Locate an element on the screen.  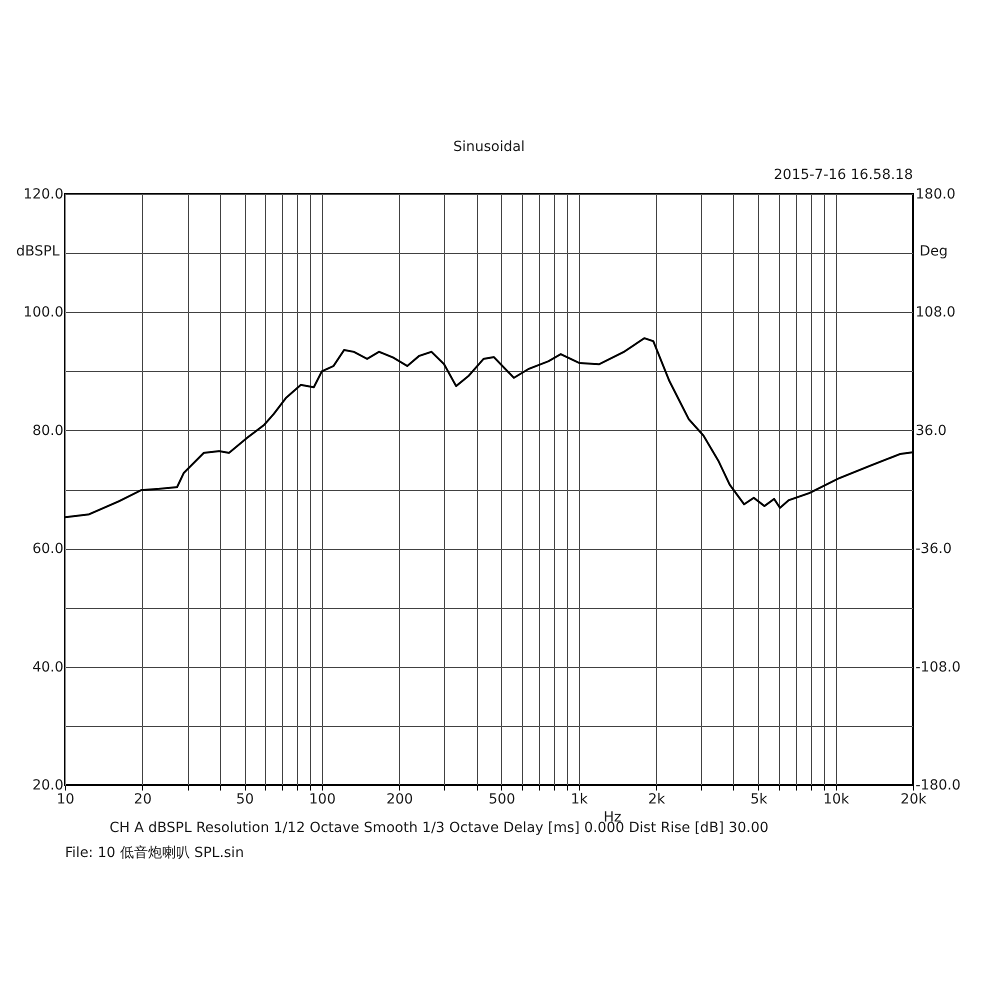
y-tick-label: 100.0 is located at coordinates (43, 312).